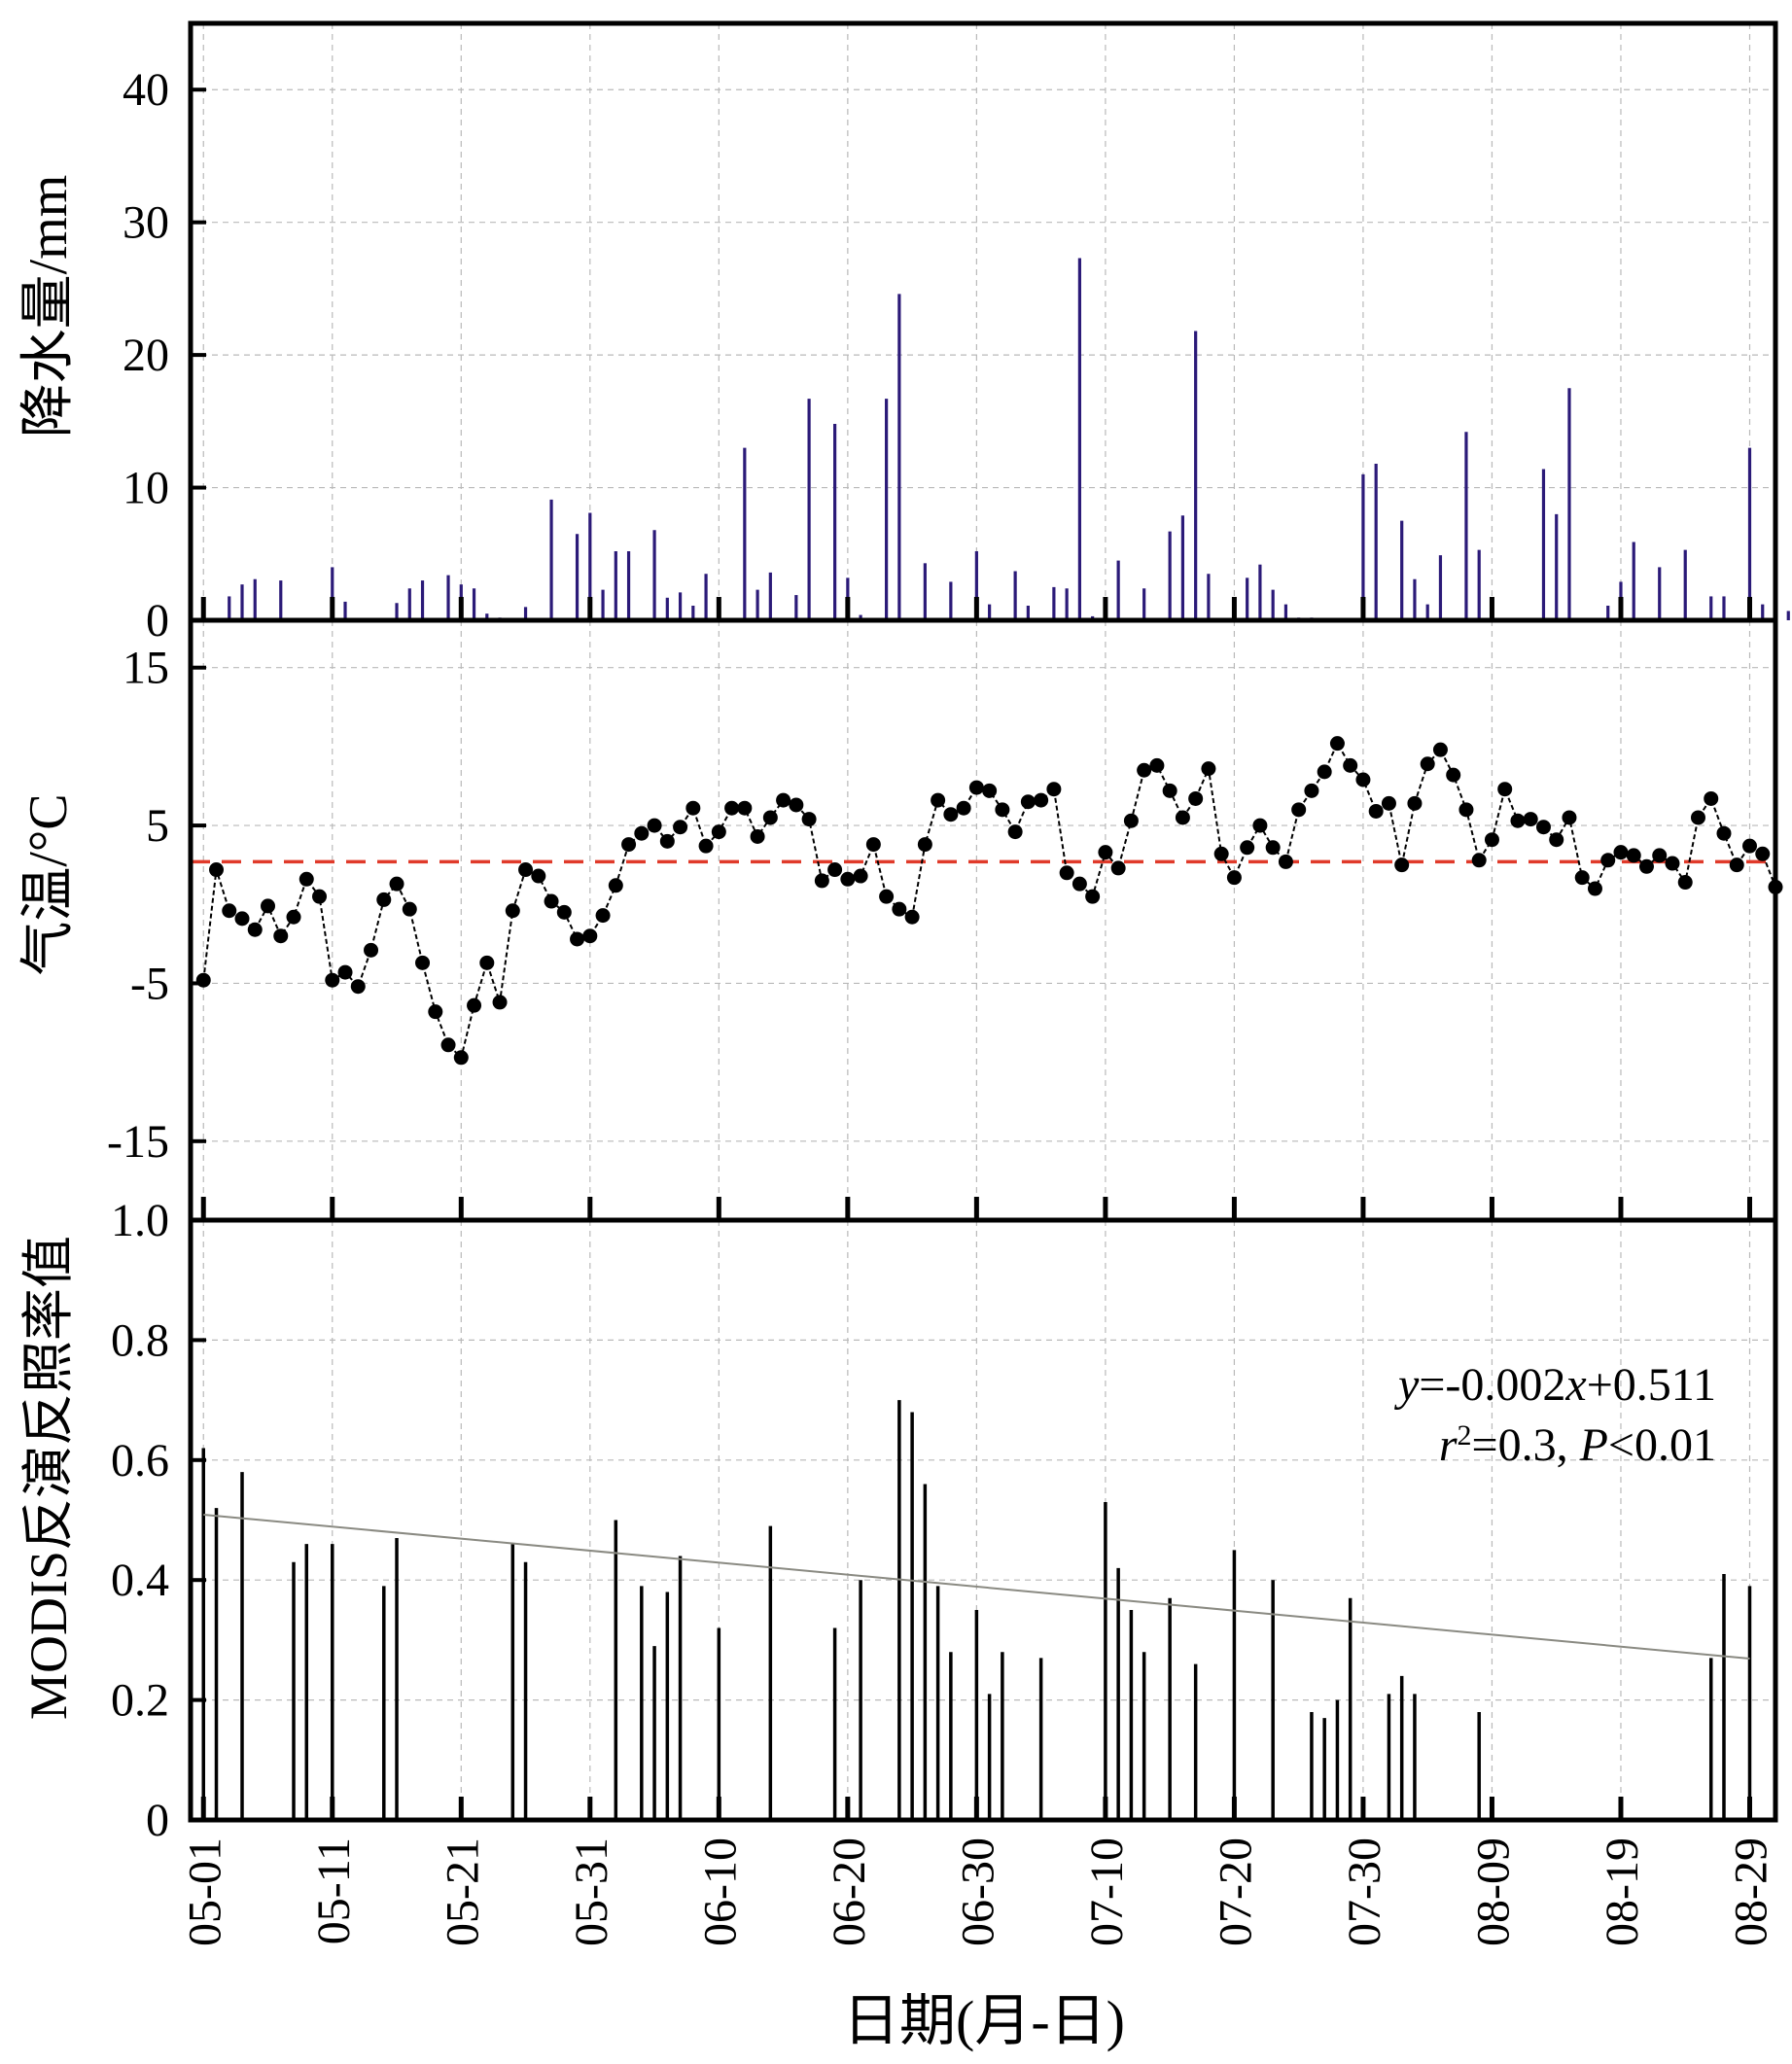 This screenshot has height=2064, width=1792. Describe the element at coordinates (48, 884) in the screenshot. I see `temperature-y-axis-title: 气温/°C` at that location.